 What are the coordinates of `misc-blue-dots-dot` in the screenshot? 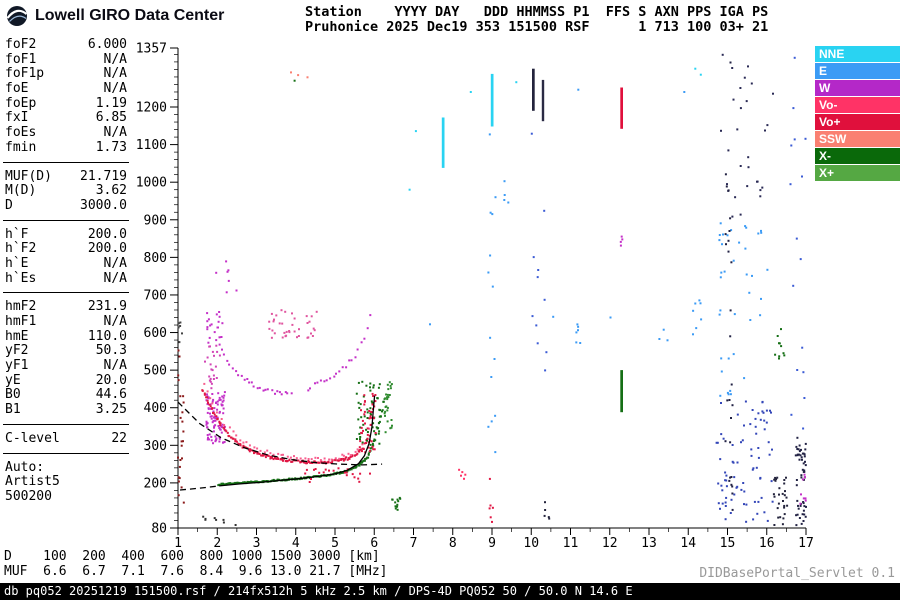 It's located at (578, 89).